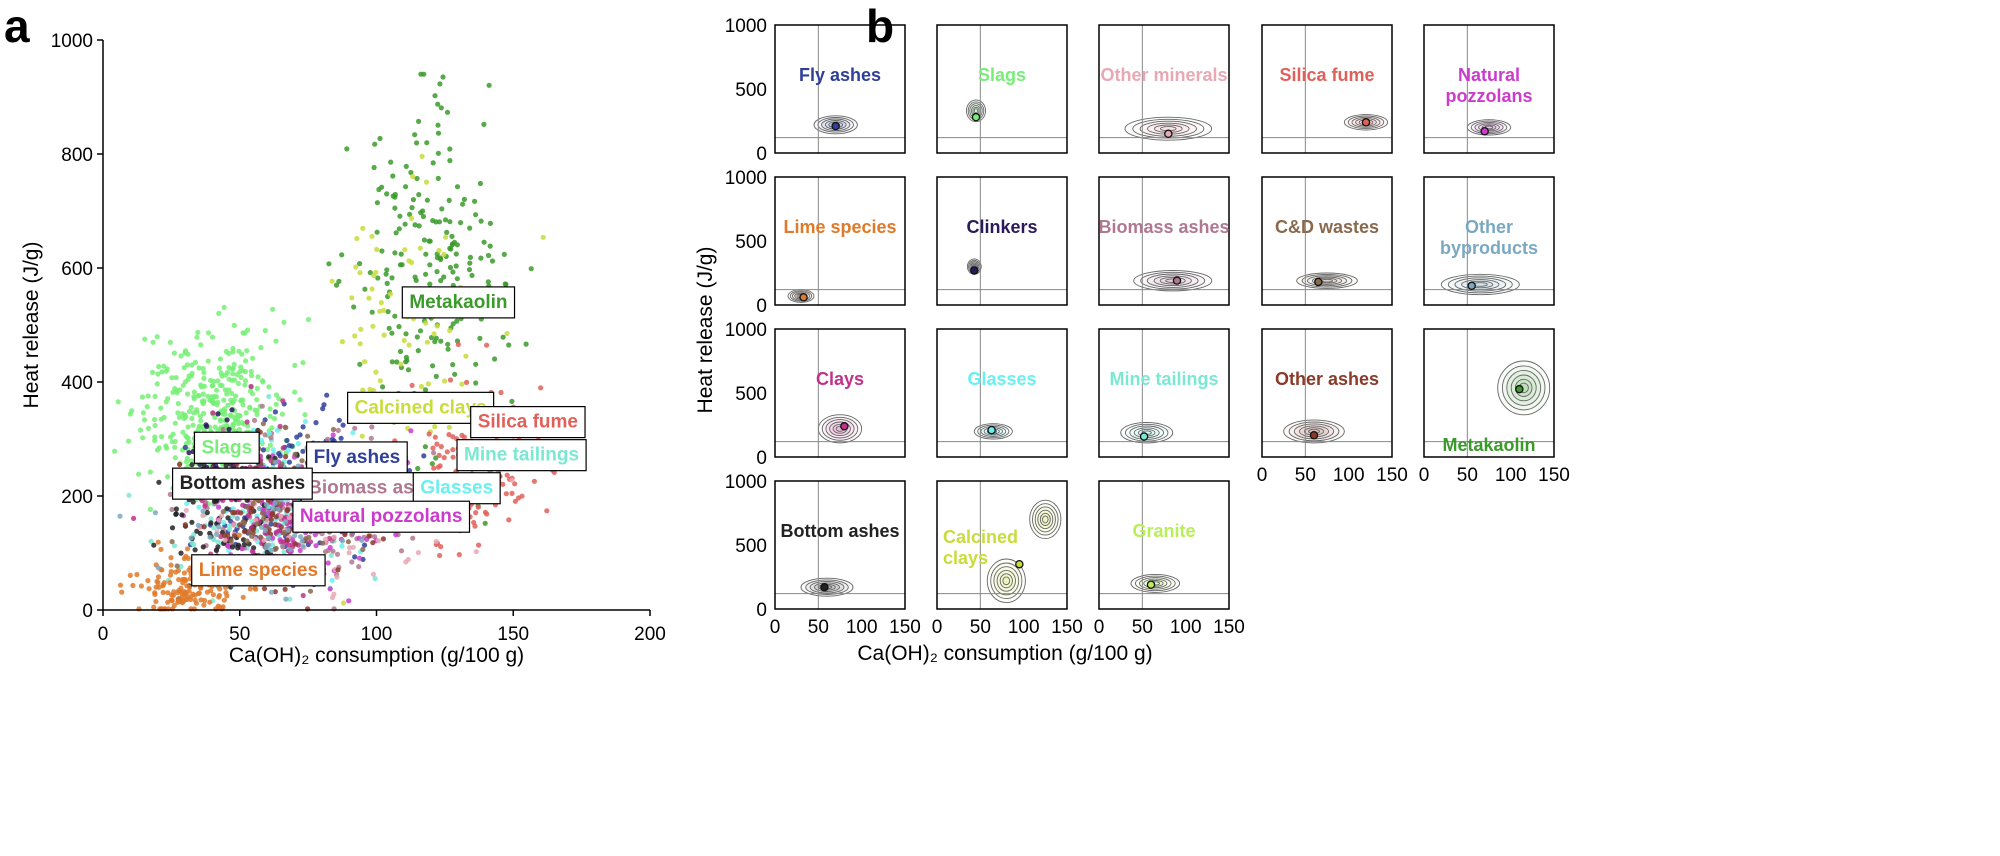 Image resolution: width=2000 pixels, height=856 pixels. What do you see at coordinates (1002, 75) in the screenshot?
I see `subplot-title-line: Slags` at bounding box center [1002, 75].